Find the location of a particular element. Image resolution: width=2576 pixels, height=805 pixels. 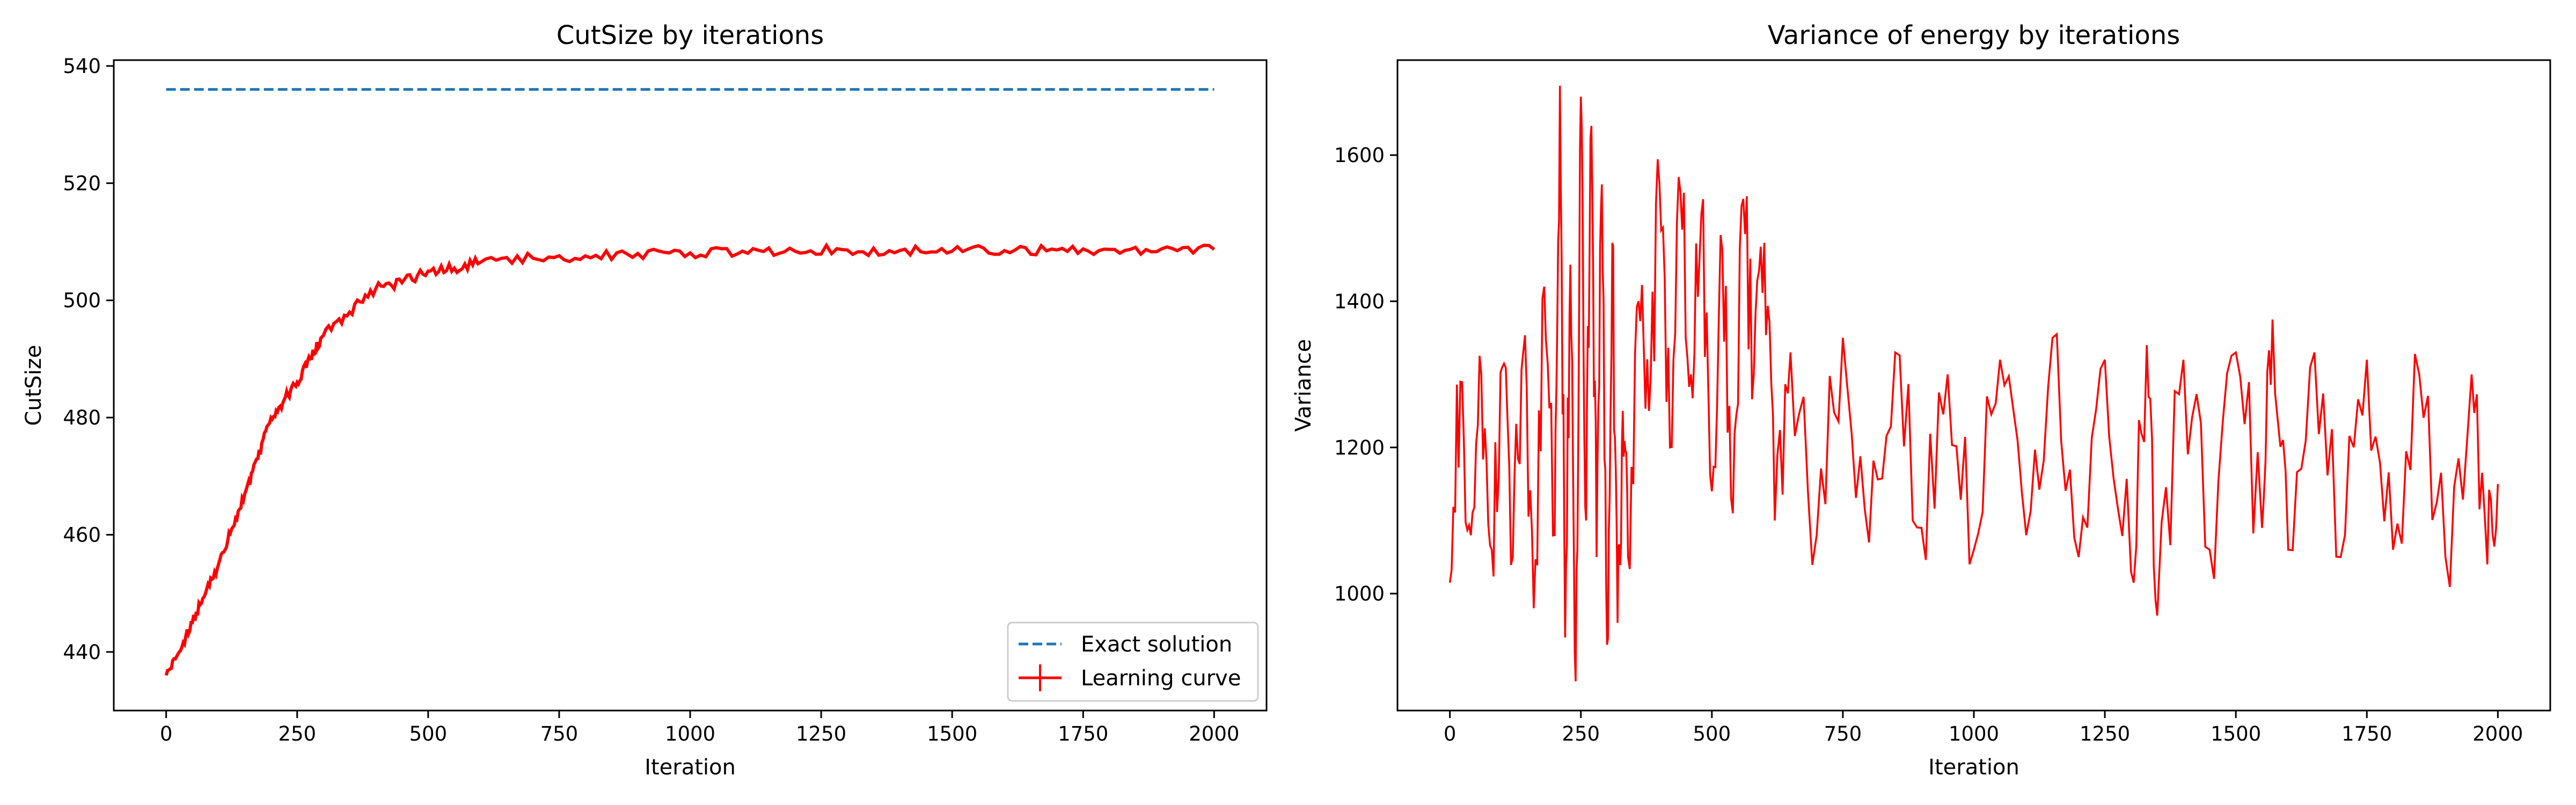

chart-title: CutSize by iterations is located at coordinates (690, 35).